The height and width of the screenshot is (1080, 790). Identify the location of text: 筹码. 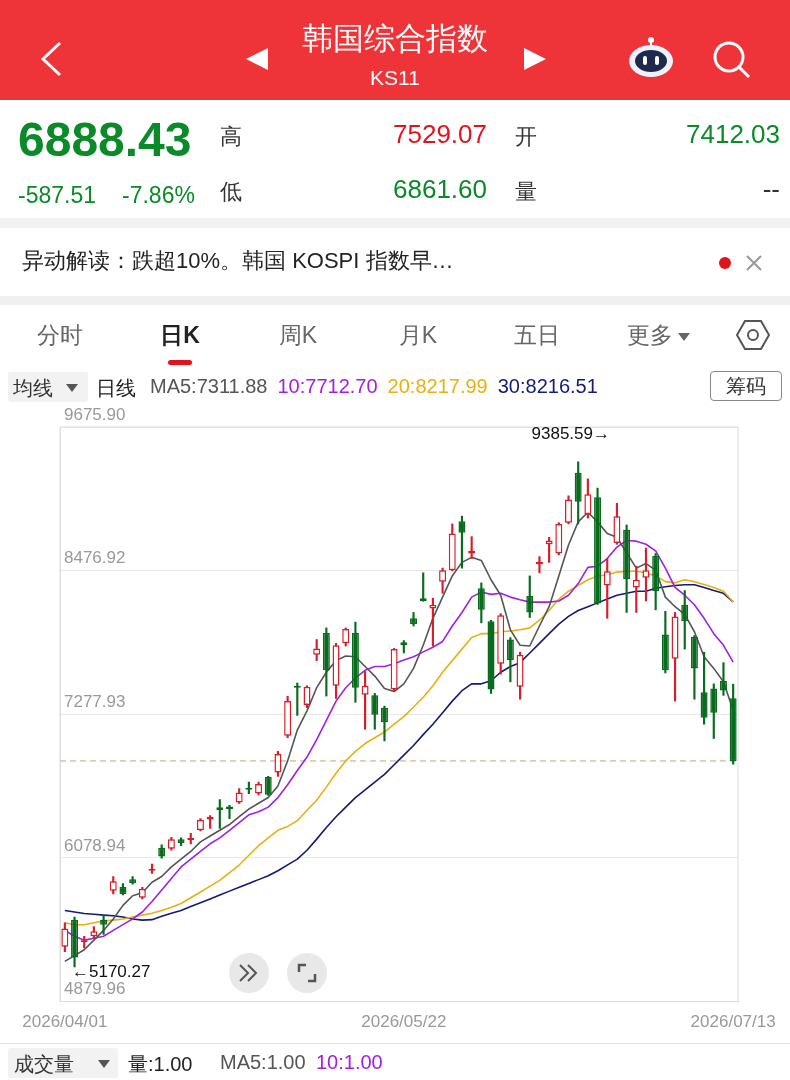
(746, 386).